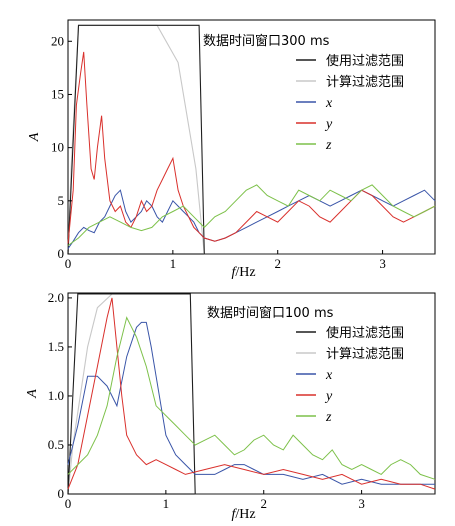  I want to click on y-tick-label: 2.0, so click(56, 297).